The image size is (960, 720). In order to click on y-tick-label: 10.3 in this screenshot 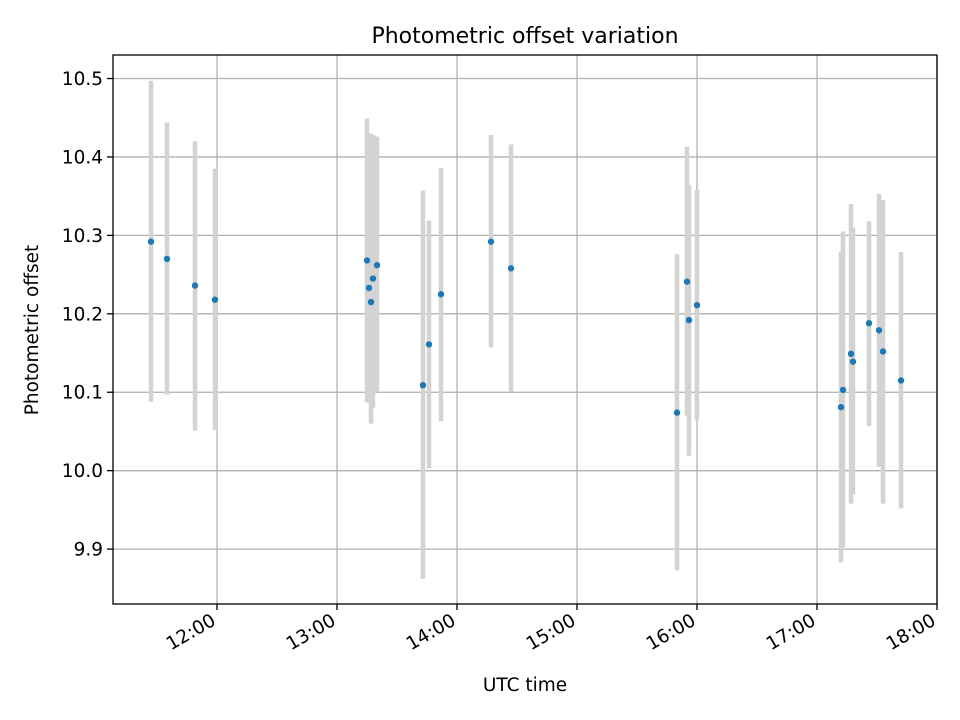, I will do `click(82, 236)`.